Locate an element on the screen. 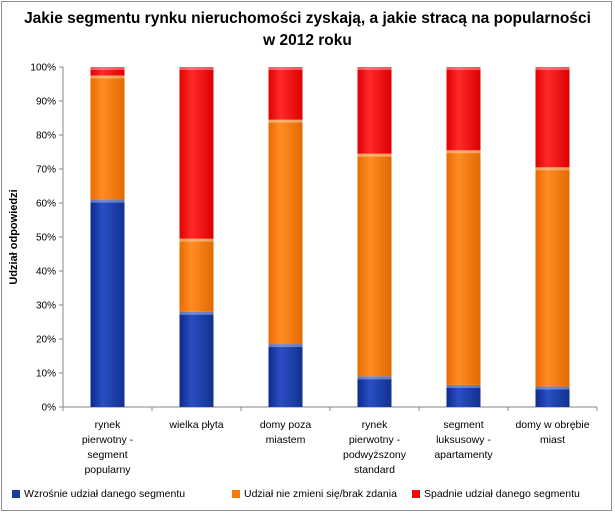 The height and width of the screenshot is (514, 615). legend-item: Udział nie zmieni się/brak zdania is located at coordinates (314, 494).